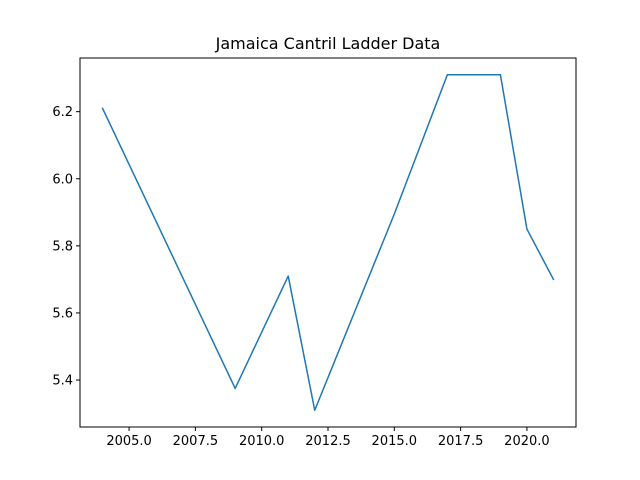 The width and height of the screenshot is (640, 480). I want to click on y-axis: 5.4 5.6 5.8 6.0 6.2, so click(66, 247).